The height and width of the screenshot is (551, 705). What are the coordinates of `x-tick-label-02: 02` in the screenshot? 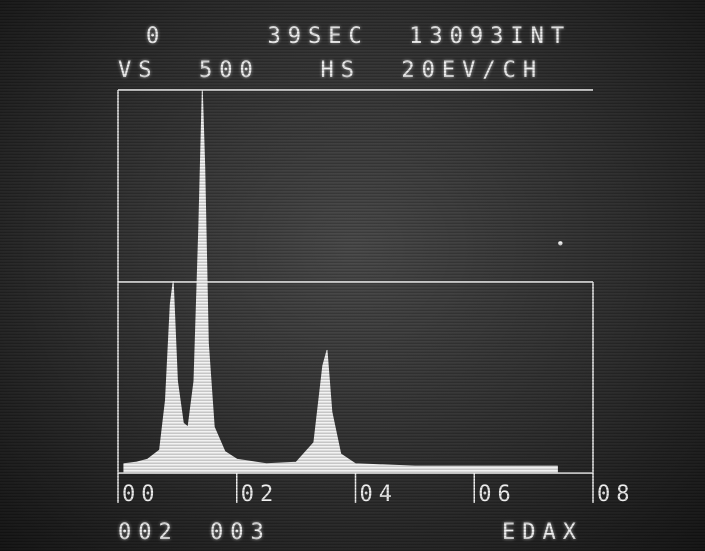 It's located at (260, 494).